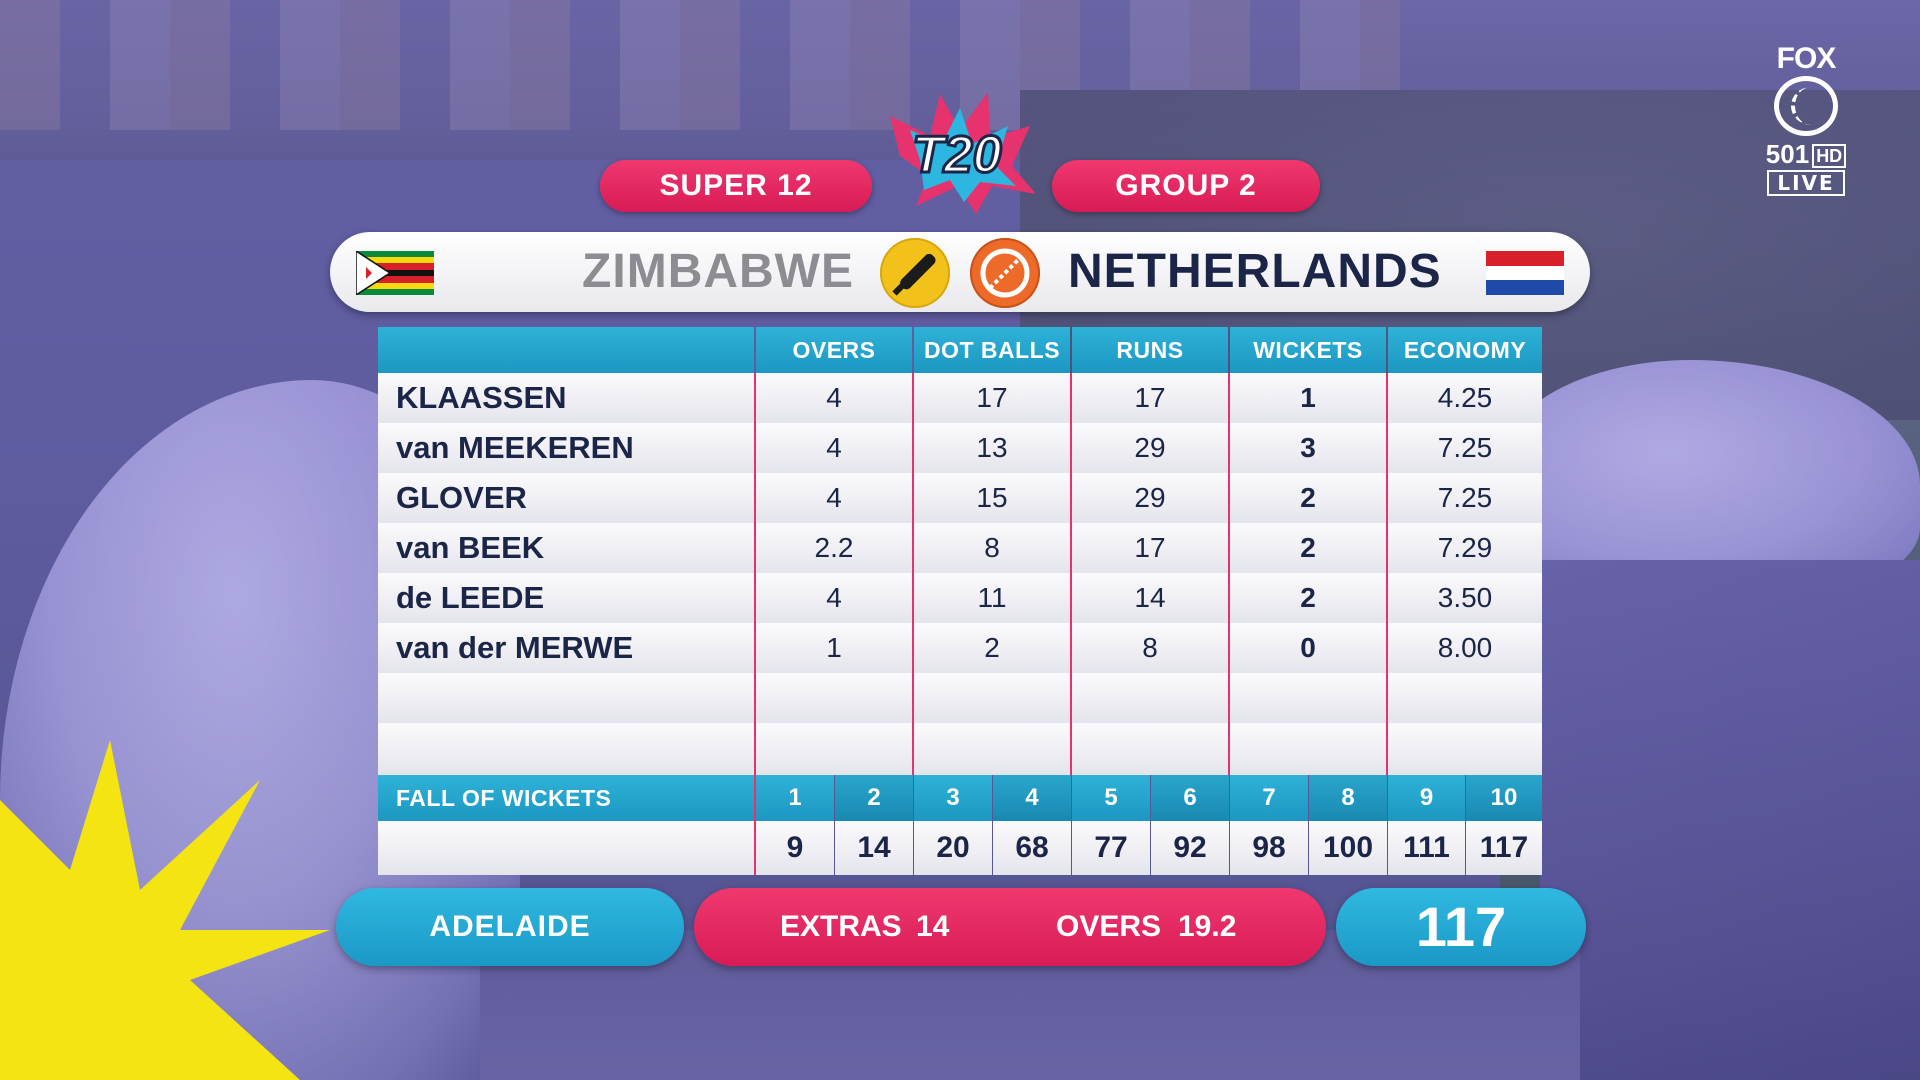 The height and width of the screenshot is (1080, 1920). Describe the element at coordinates (841, 926) in the screenshot. I see `extras-label: EXTRAS` at that location.